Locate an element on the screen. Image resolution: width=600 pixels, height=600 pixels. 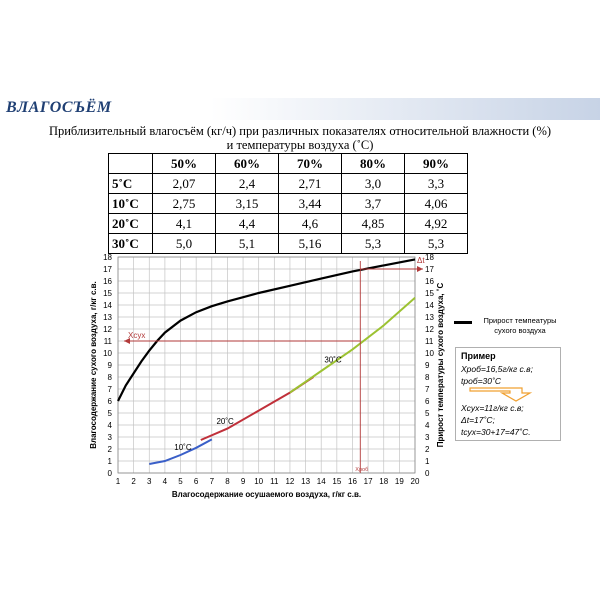
x-tick-label: 14 is located at coordinates (321, 481).